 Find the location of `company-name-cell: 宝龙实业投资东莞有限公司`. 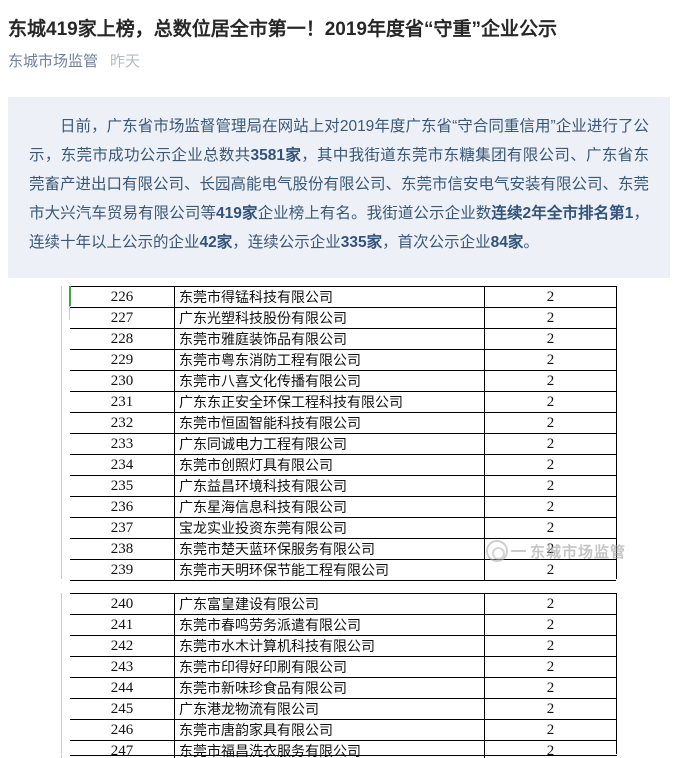

company-name-cell: 宝龙实业投资东莞有限公司 is located at coordinates (330, 528).